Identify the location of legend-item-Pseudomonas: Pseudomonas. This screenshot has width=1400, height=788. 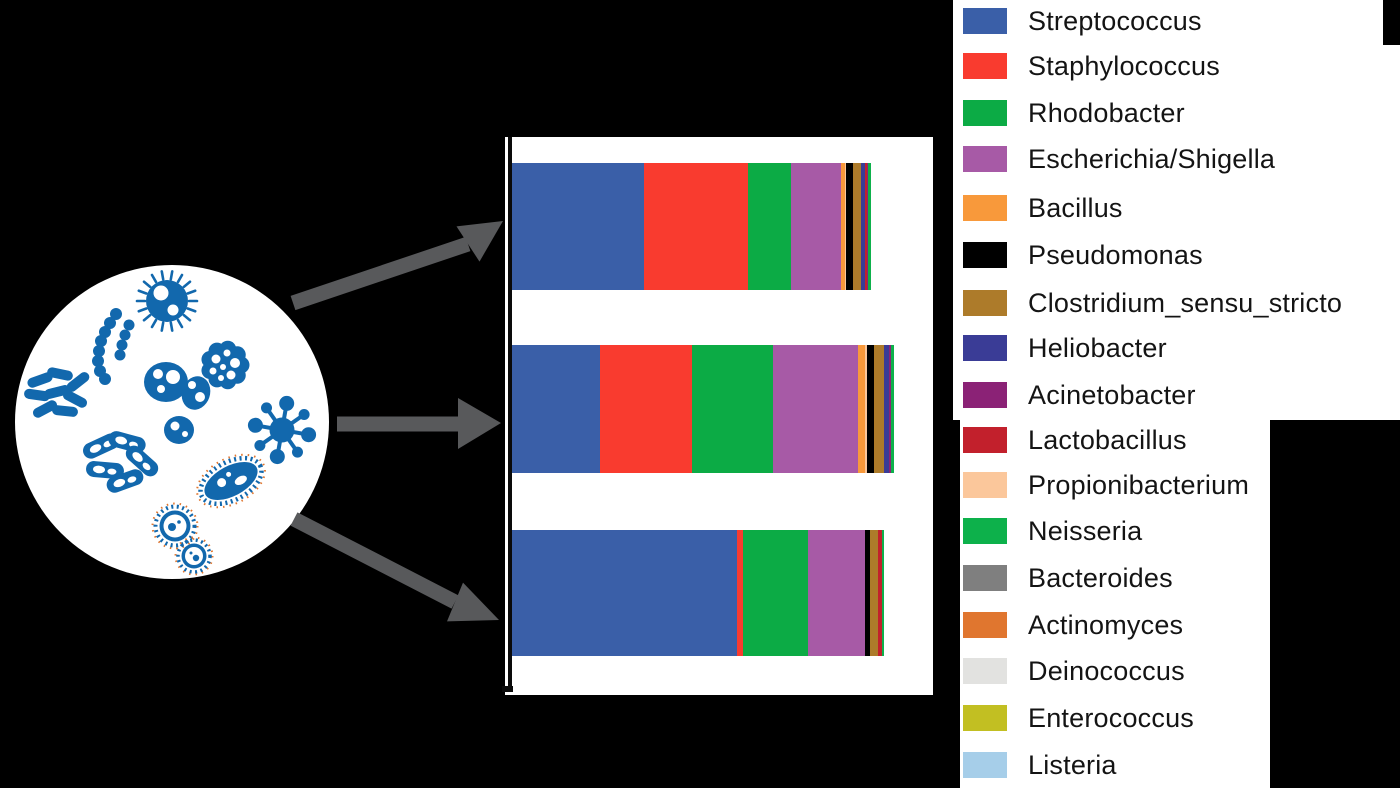
(1083, 254).